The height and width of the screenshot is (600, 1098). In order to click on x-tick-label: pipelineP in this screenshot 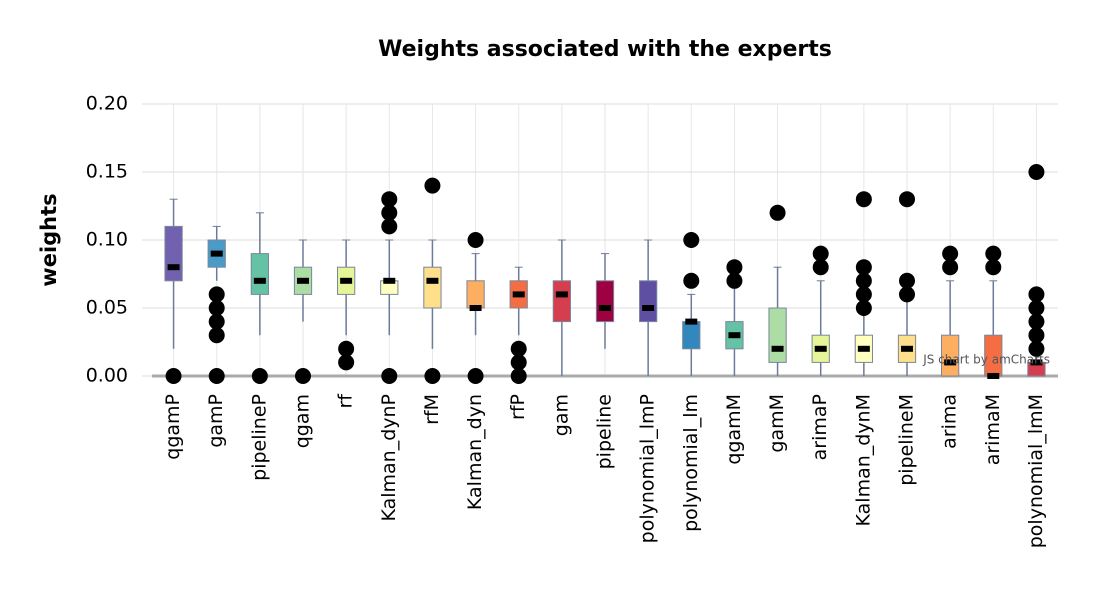, I will do `click(259, 437)`.